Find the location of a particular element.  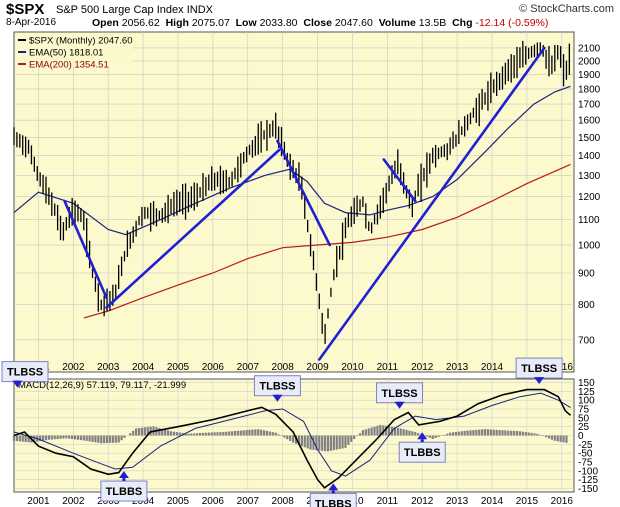

macd-year-label: 2011 is located at coordinates (388, 501).